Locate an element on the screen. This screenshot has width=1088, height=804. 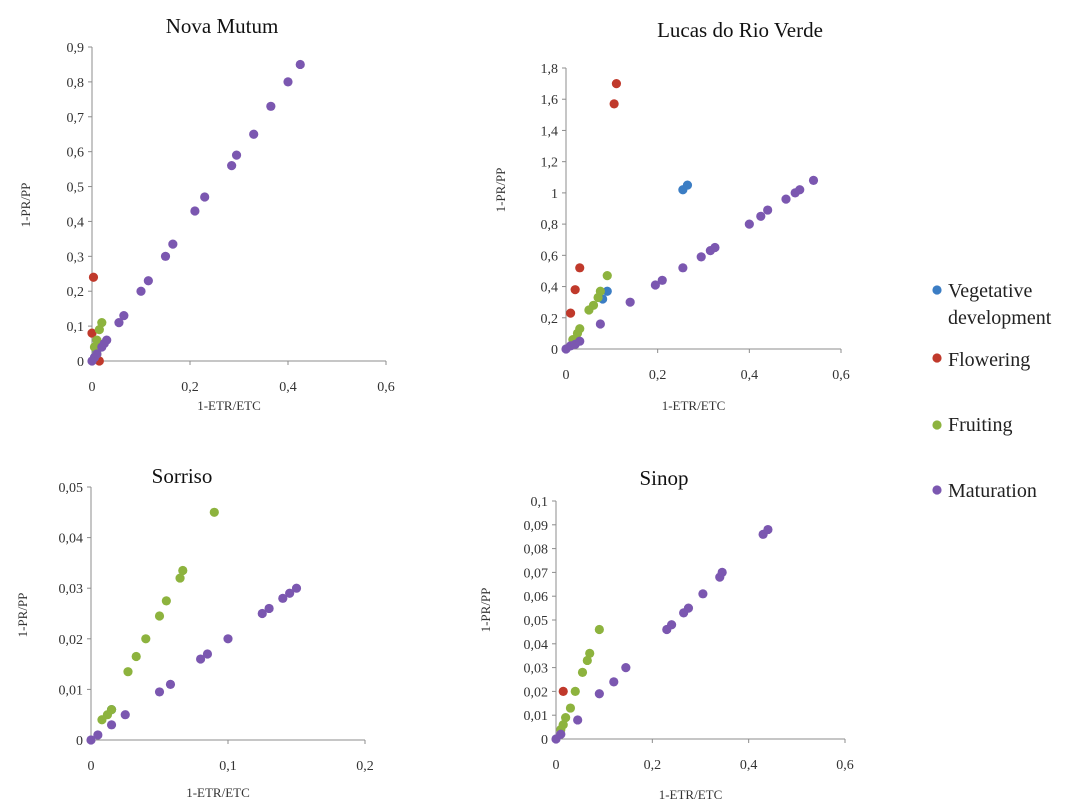
y-tick-label: 0,9 is located at coordinates (76, 48).